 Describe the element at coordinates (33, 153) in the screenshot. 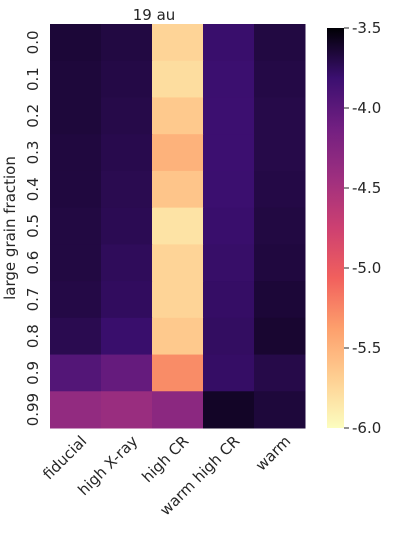

I see `y-tick-label: 0.3` at that location.